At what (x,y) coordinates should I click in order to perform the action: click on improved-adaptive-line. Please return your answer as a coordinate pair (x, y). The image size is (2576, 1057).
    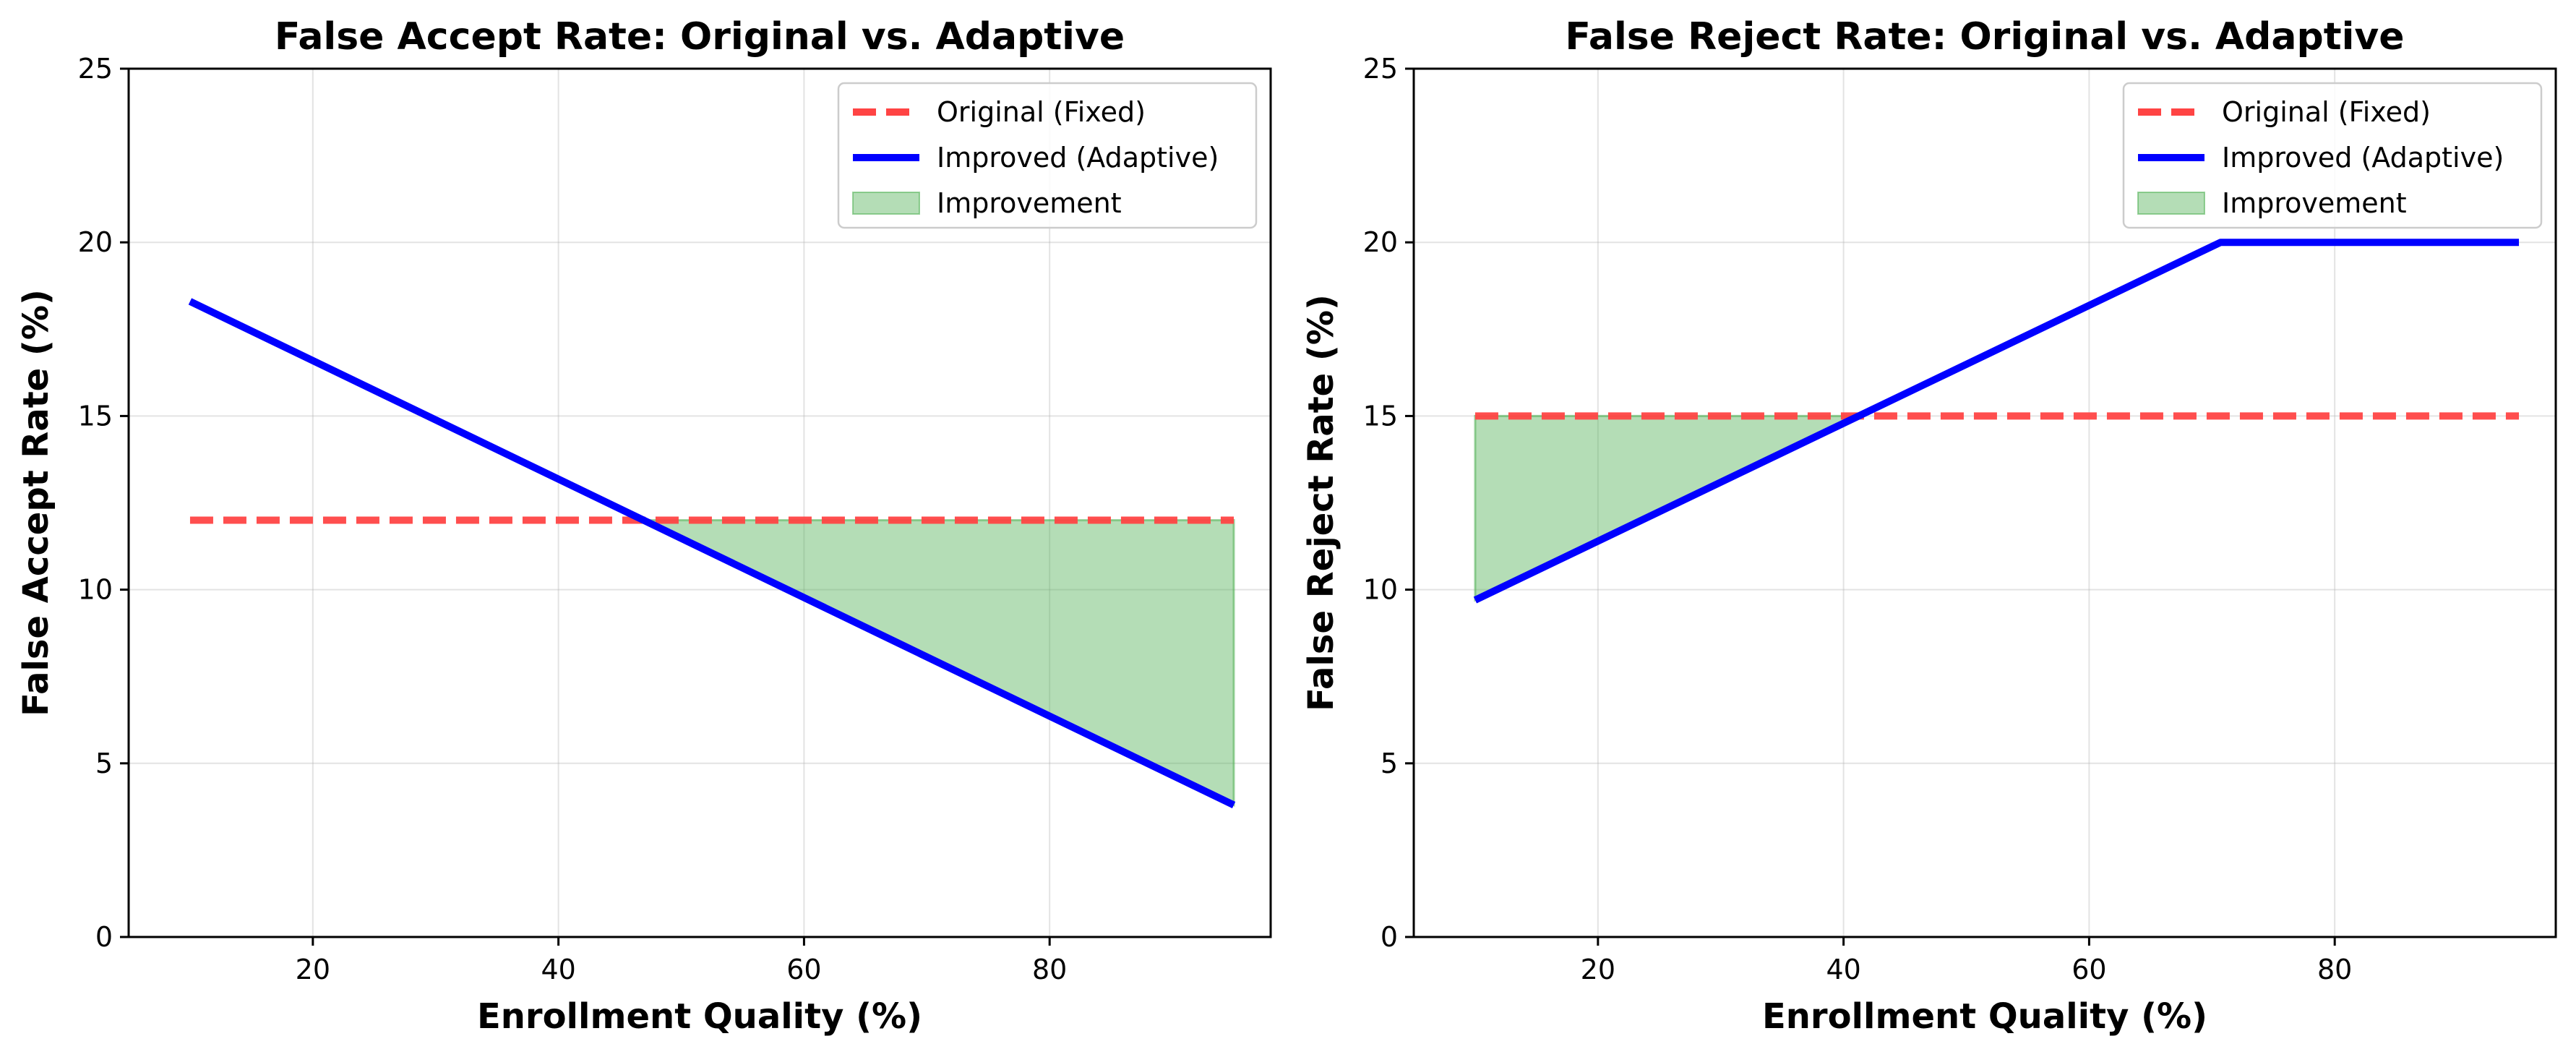
    Looking at the image, I should click on (1996, 421).